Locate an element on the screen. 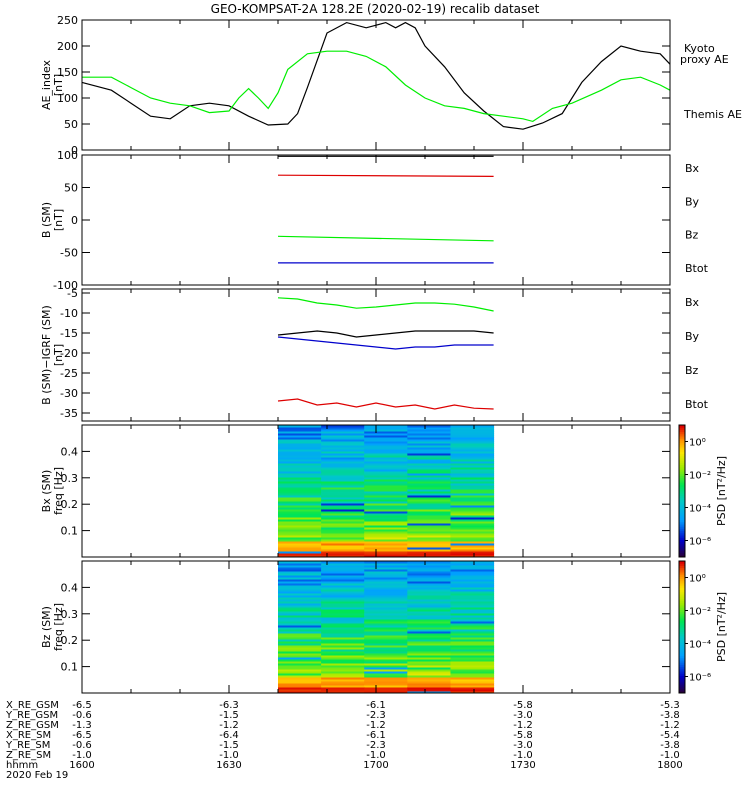 This screenshot has height=800, width=750. y-axis-label: Bz (SM) is located at coordinates (46, 627).